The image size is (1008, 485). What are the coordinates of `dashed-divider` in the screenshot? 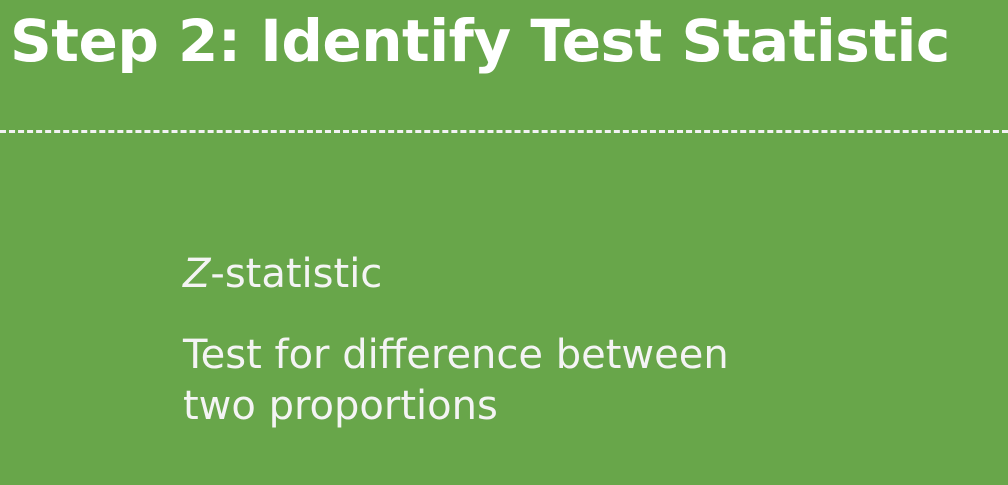 It's located at (504, 131).